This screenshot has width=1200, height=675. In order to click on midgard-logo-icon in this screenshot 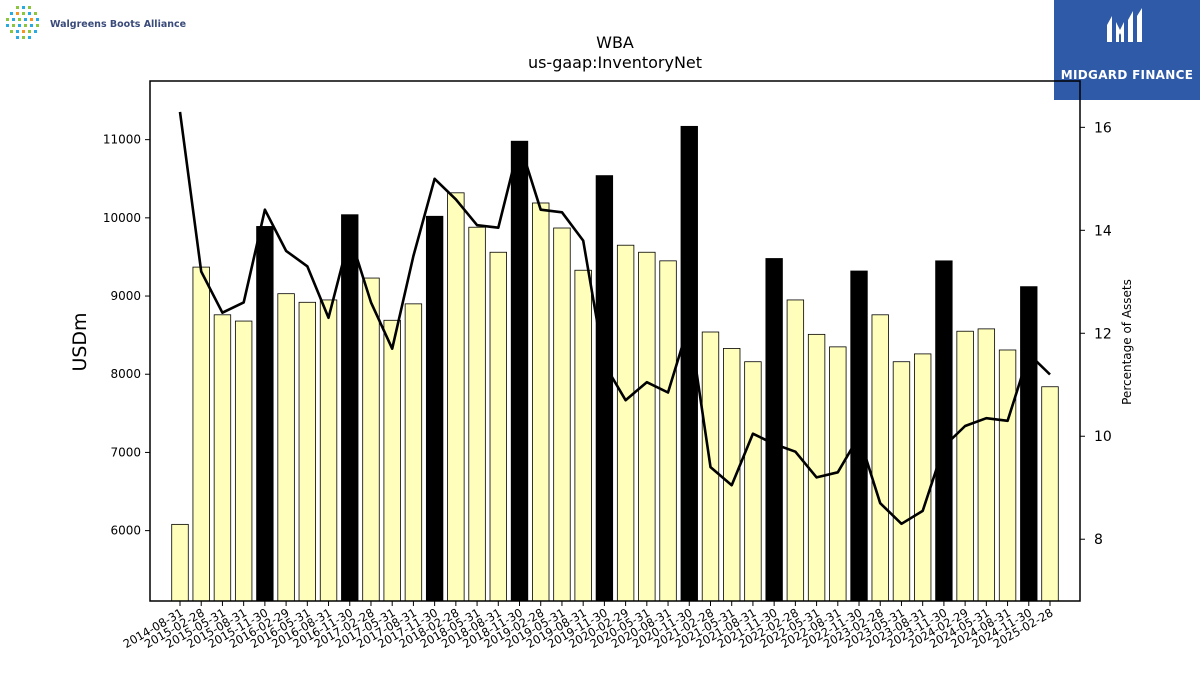, I will do `click(1124, 25)`.